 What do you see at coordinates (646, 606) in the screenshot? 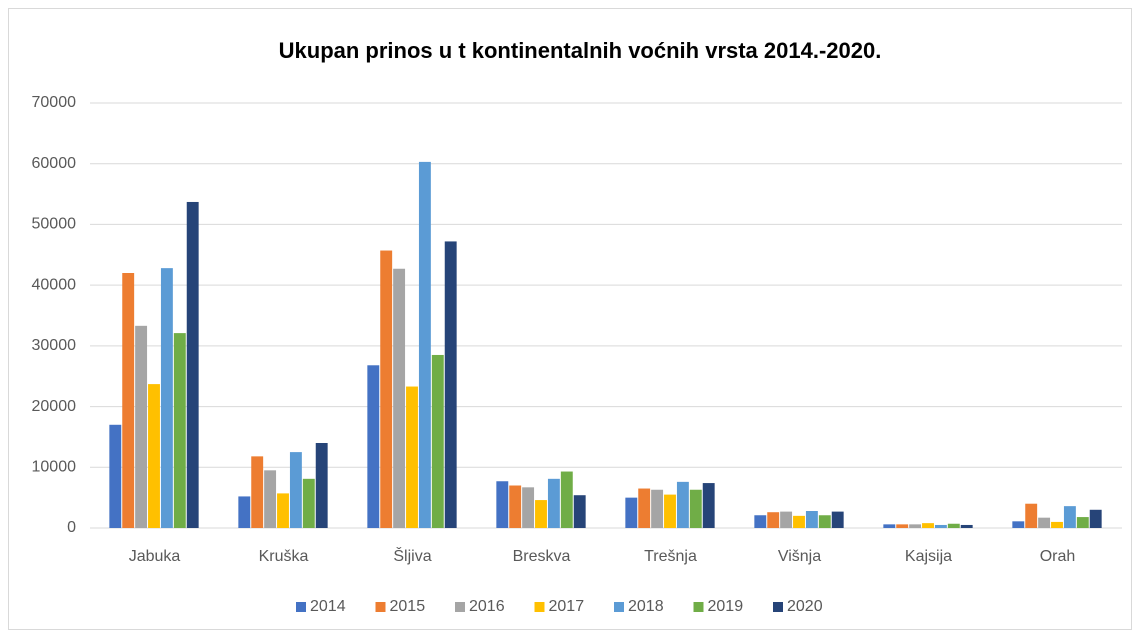
I see `legend-label: 2018` at bounding box center [646, 606].